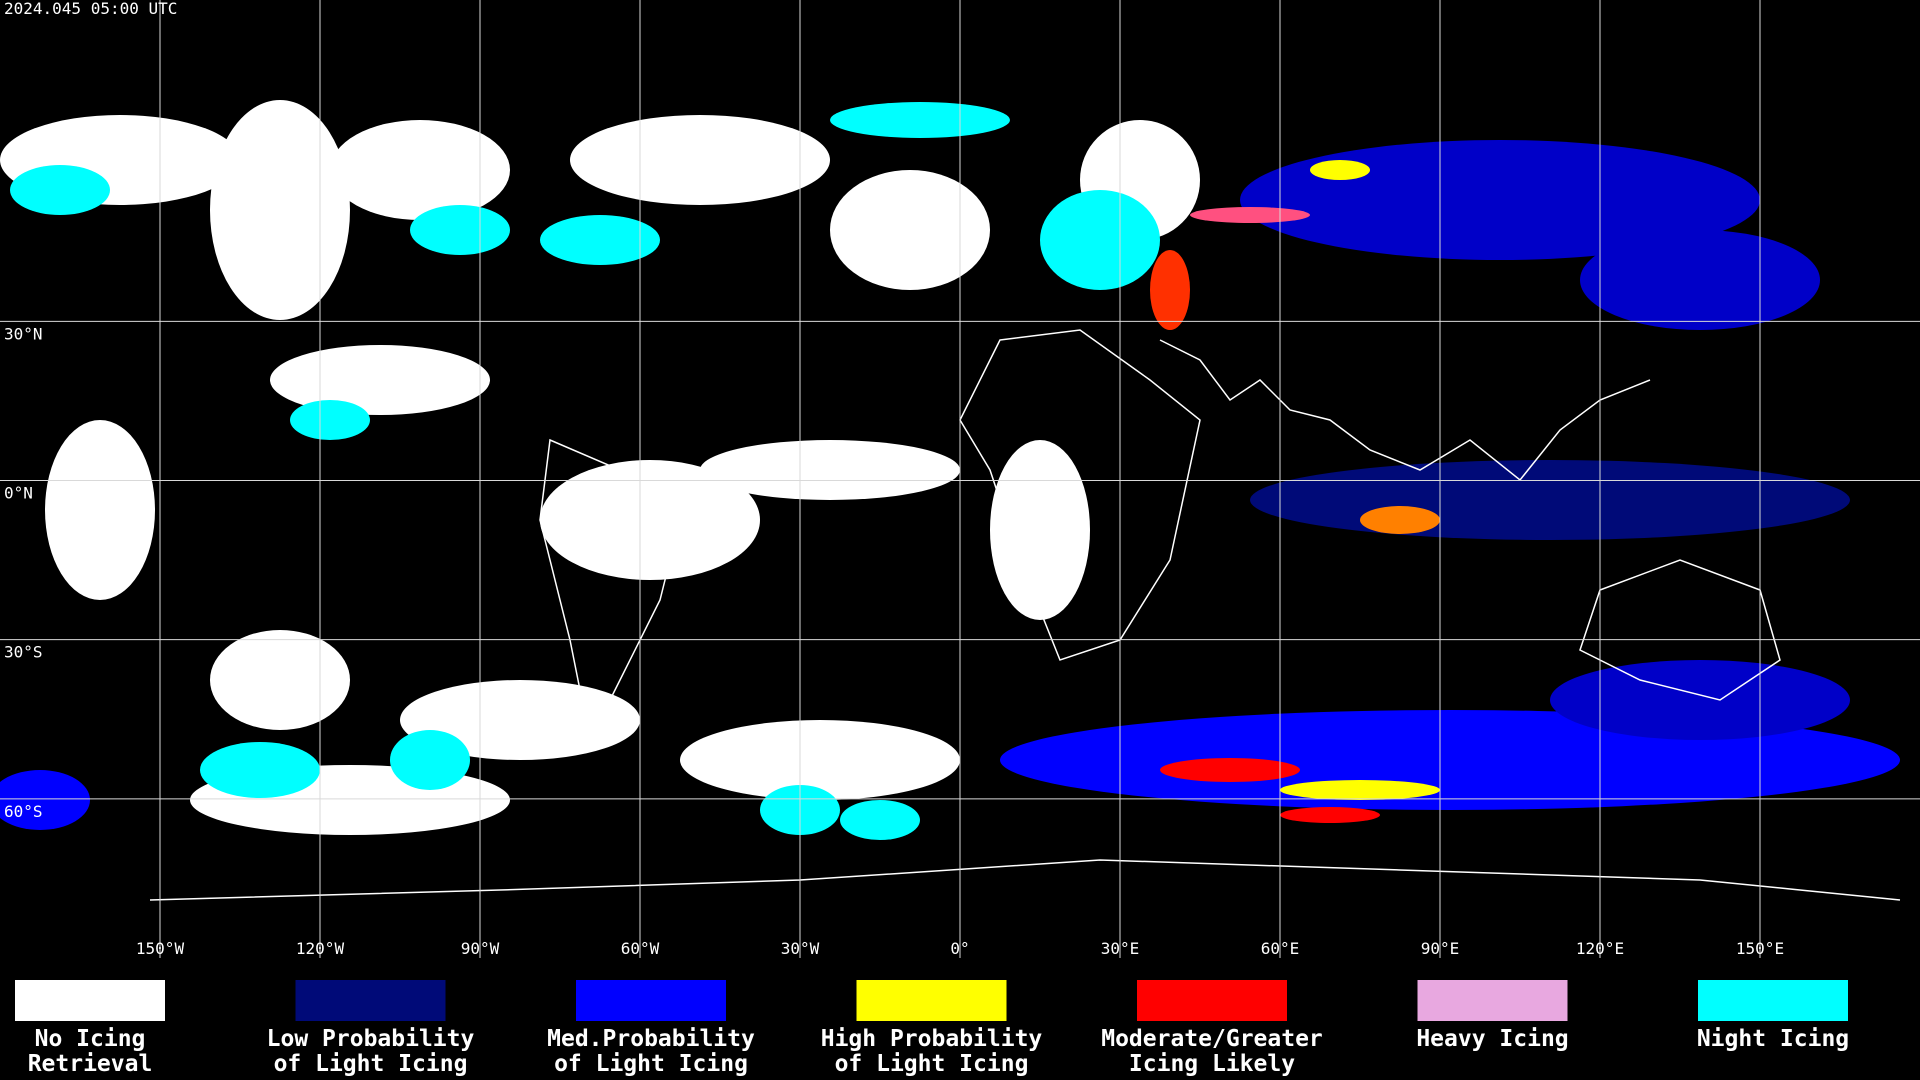 This screenshot has height=1080, width=1920. Describe the element at coordinates (800, 948) in the screenshot. I see `longitude-label: 30°W` at that location.